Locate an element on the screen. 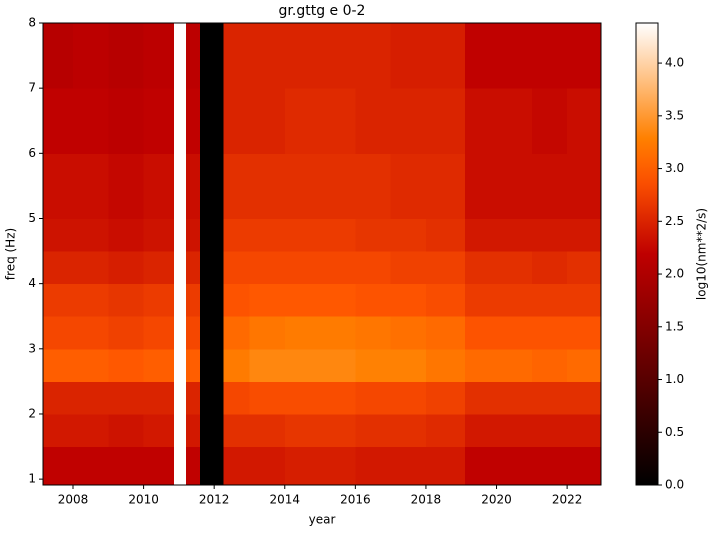 Image resolution: width=713 pixels, height=535 pixels. x-tick-label: 2016 is located at coordinates (355, 500).